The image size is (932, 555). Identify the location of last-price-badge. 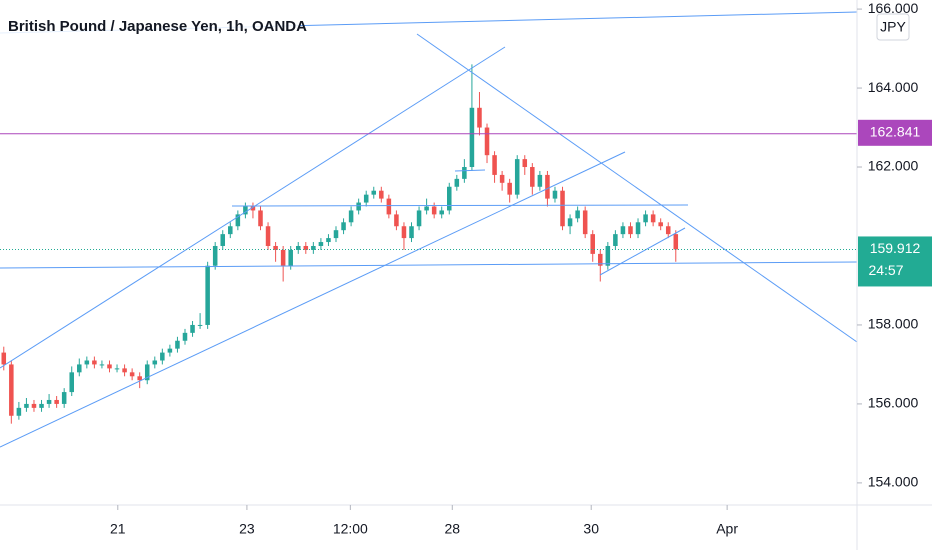
(895, 261).